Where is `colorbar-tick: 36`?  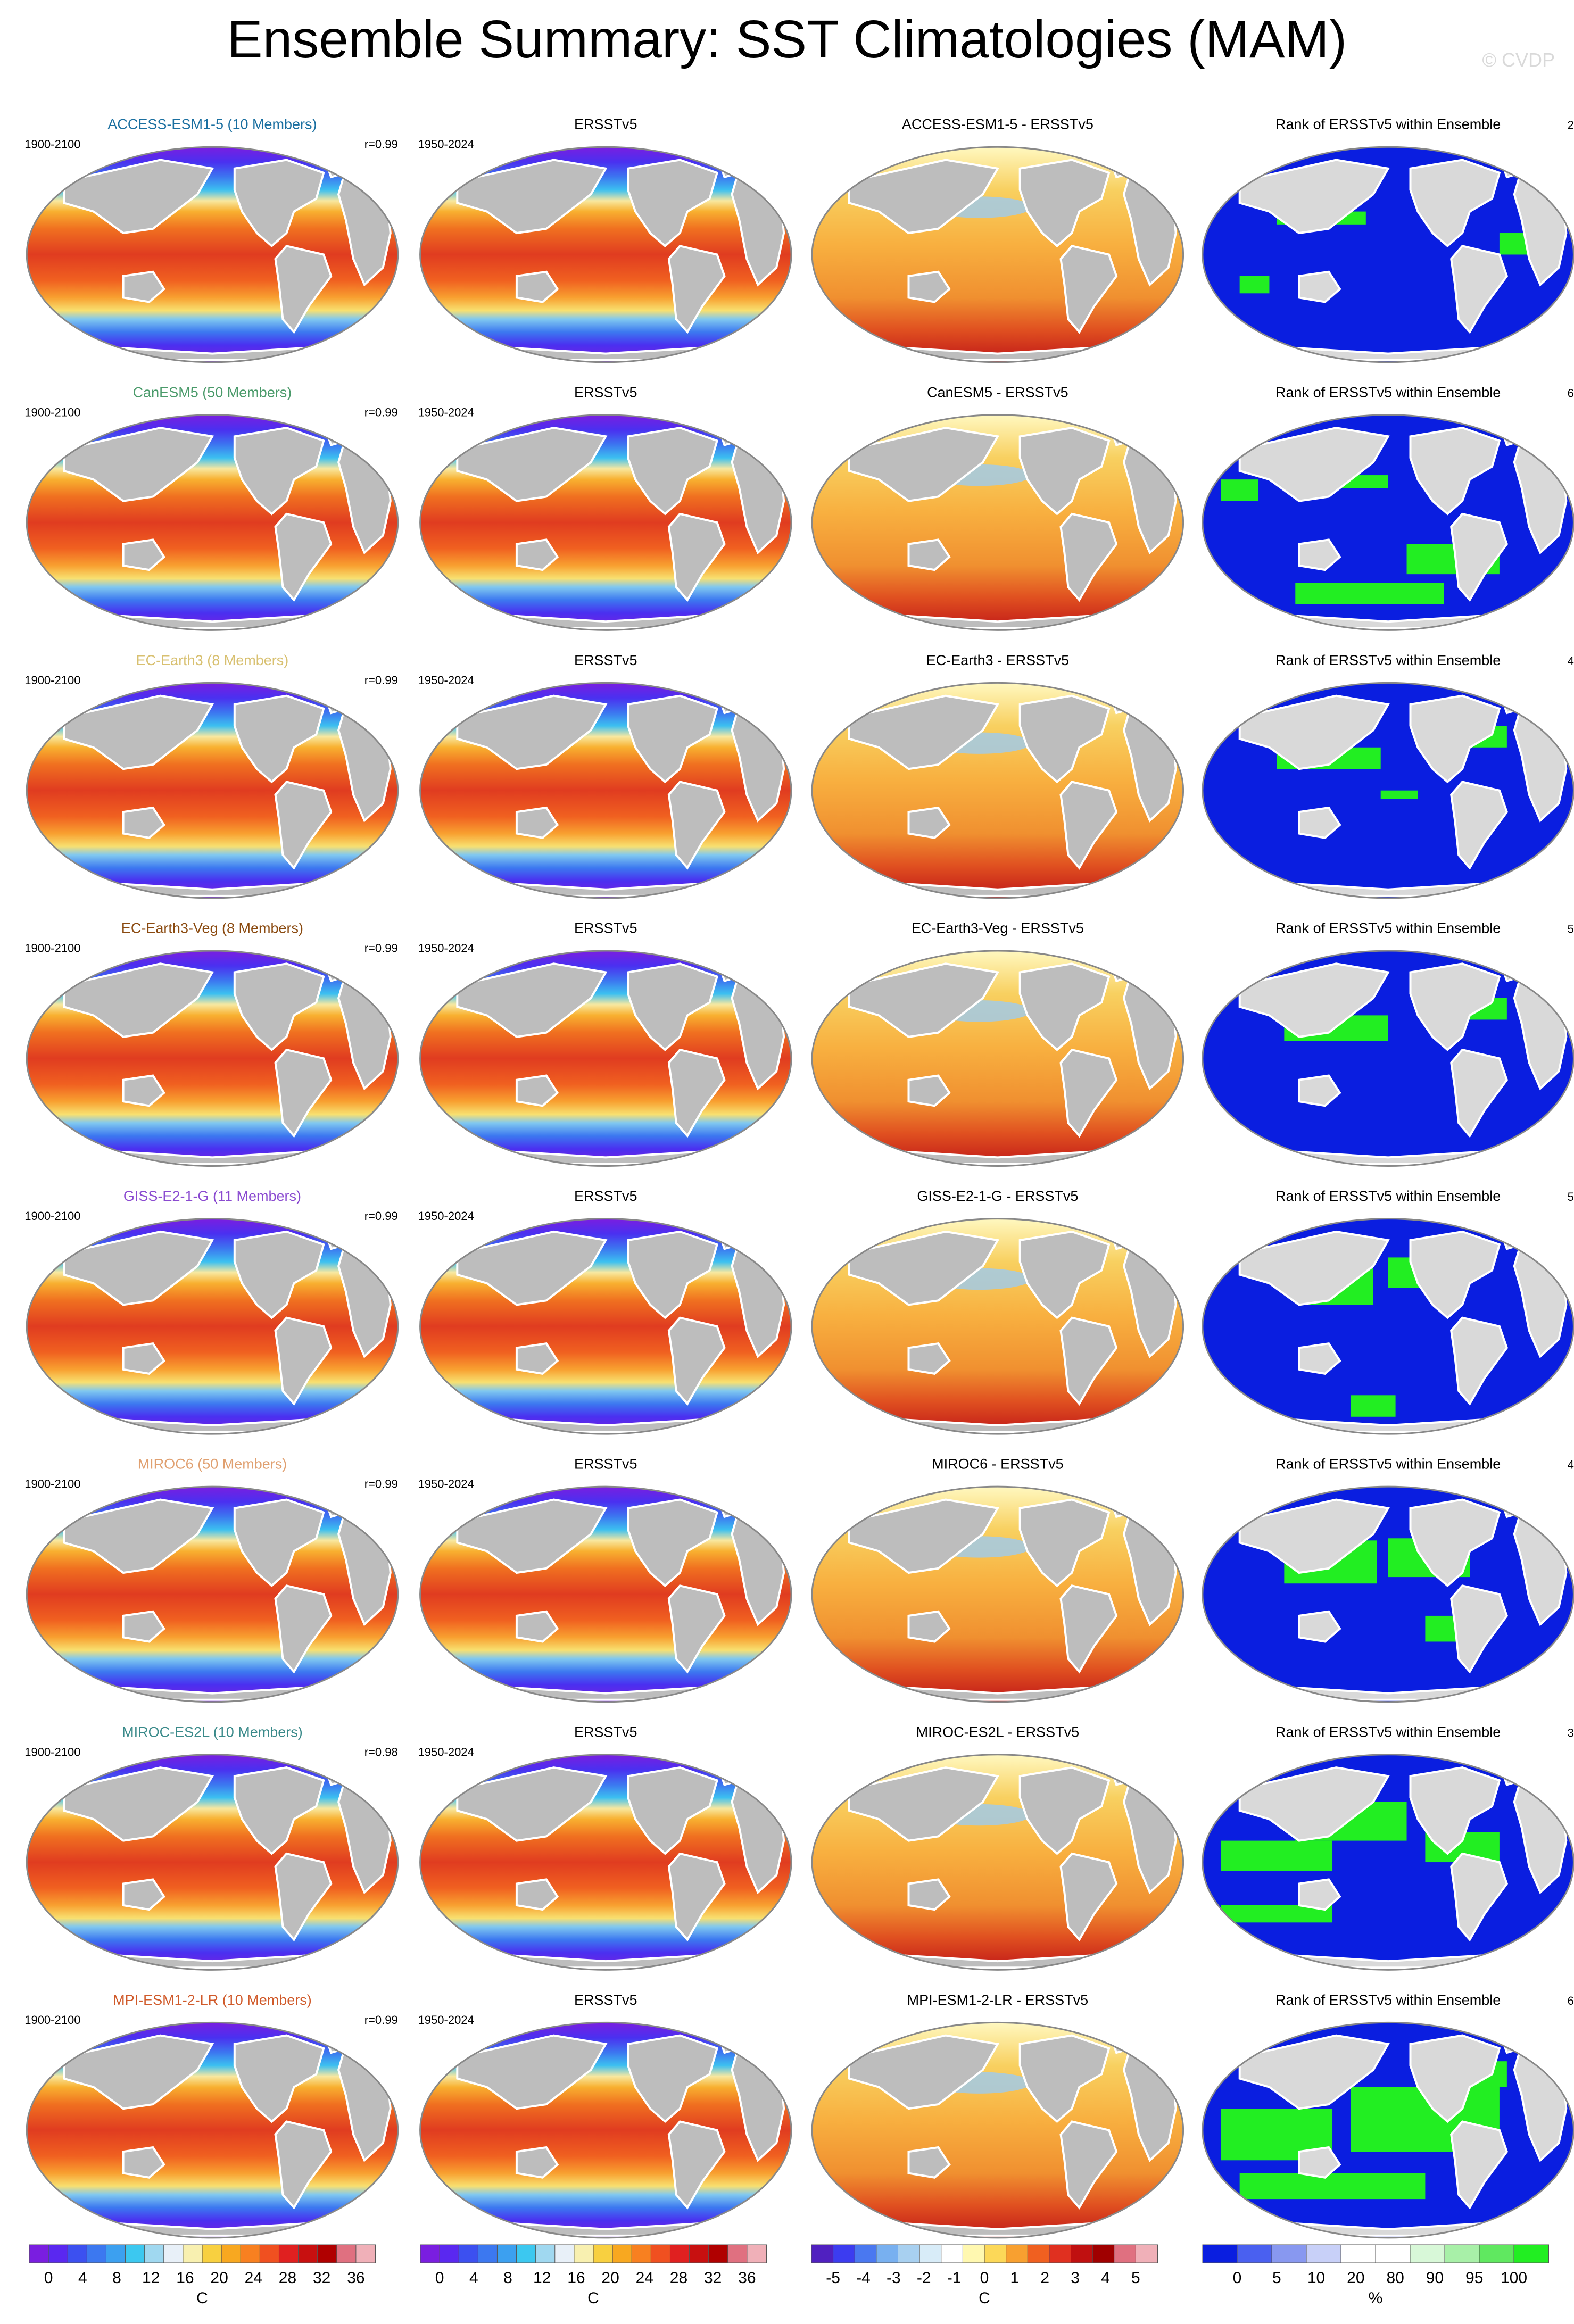 colorbar-tick: 36 is located at coordinates (355, 2278).